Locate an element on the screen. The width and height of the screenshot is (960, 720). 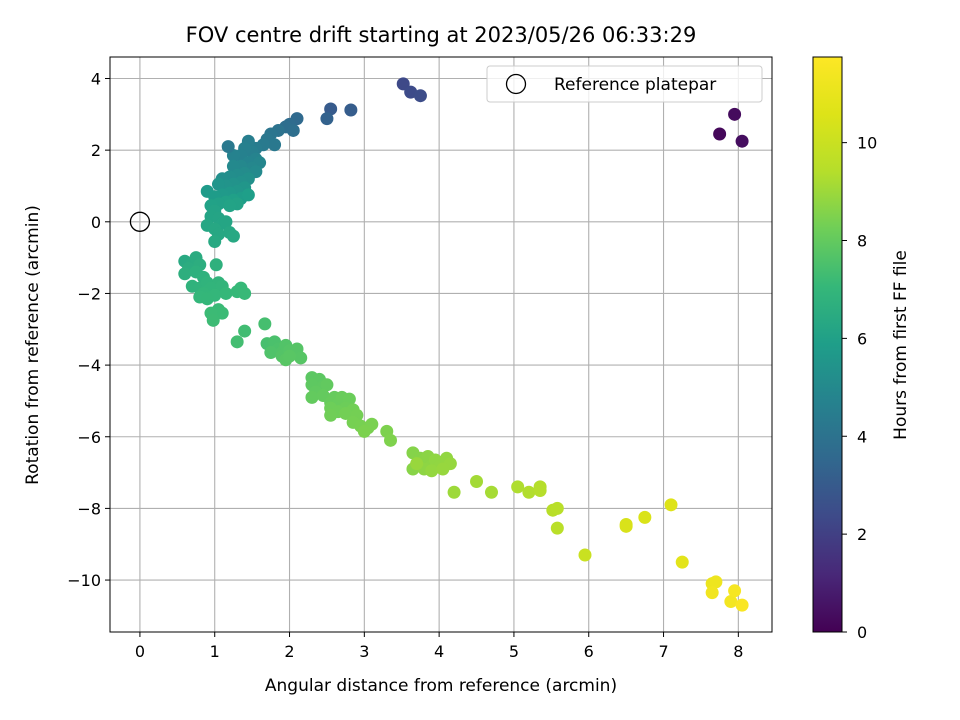
colorbar: 0 2 4 6 8 10 Hours from first FF file is located at coordinates (861, 349).